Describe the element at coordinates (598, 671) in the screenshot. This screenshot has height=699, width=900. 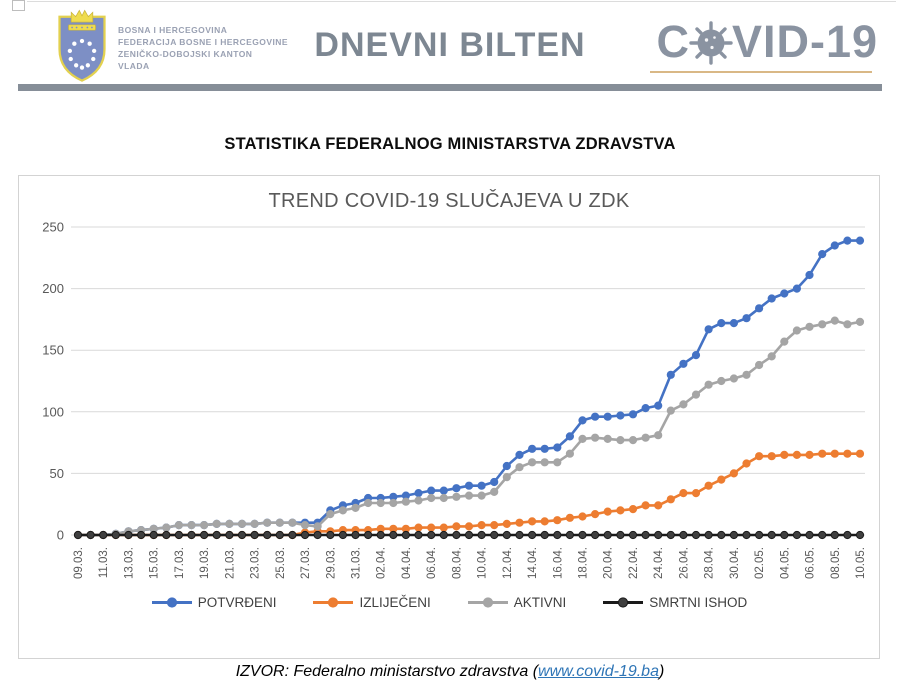
I see `source-link: www.covid-19.ba` at that location.